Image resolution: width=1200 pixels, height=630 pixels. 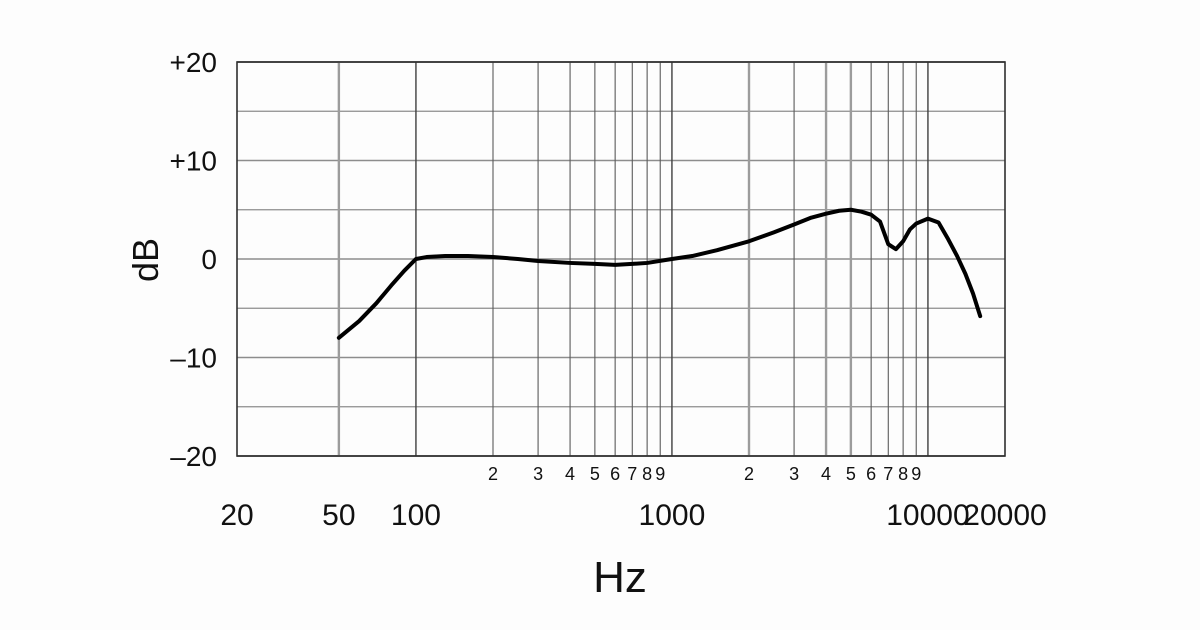 What do you see at coordinates (1004, 515) in the screenshot?
I see `x-major-tick-label: 20000` at bounding box center [1004, 515].